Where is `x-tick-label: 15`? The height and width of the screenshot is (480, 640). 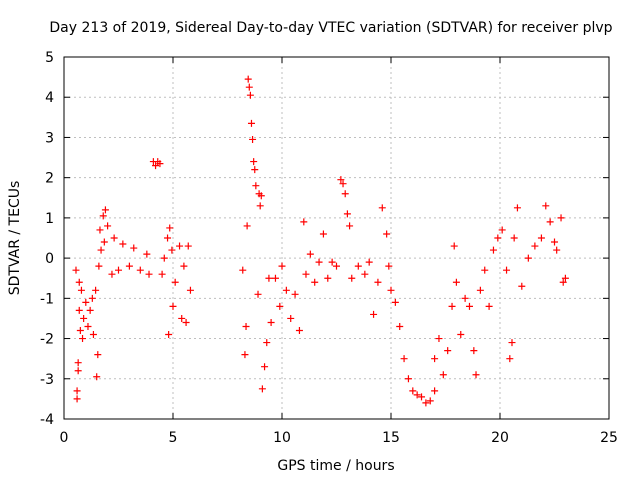 x-tick-label: 15 is located at coordinates (391, 438).